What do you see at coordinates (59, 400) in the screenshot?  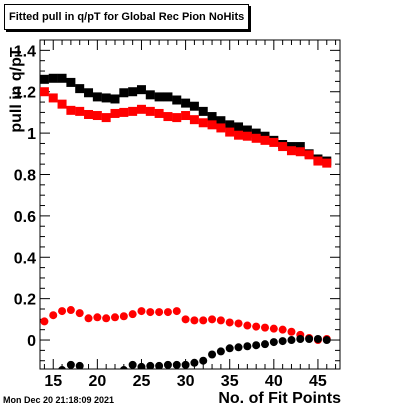 I see `timestamp-label: Mon Dec 20 21:18:09 2021` at bounding box center [59, 400].